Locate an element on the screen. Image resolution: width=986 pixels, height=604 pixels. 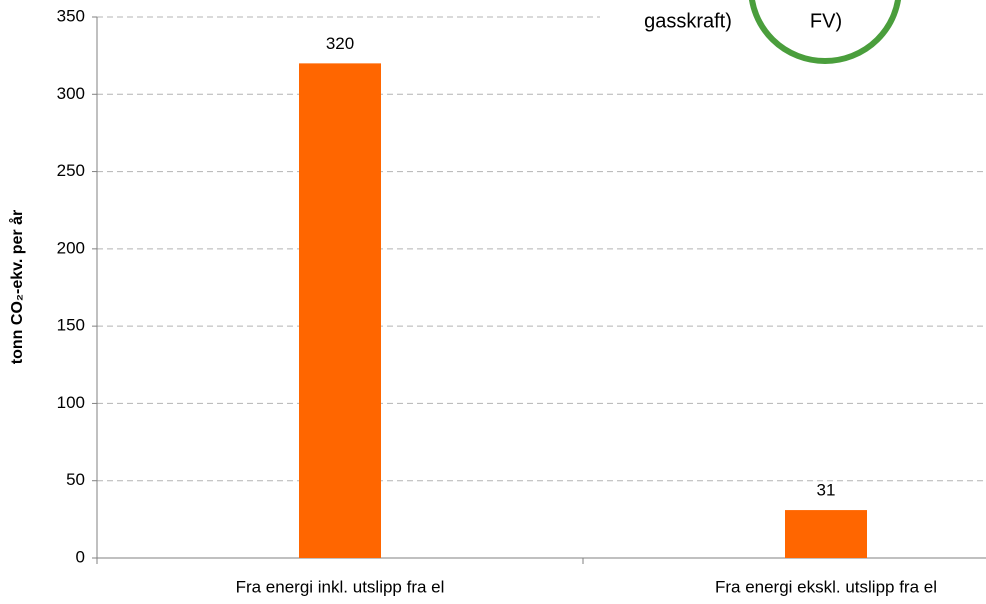
annotation-circle is located at coordinates (825, 32).